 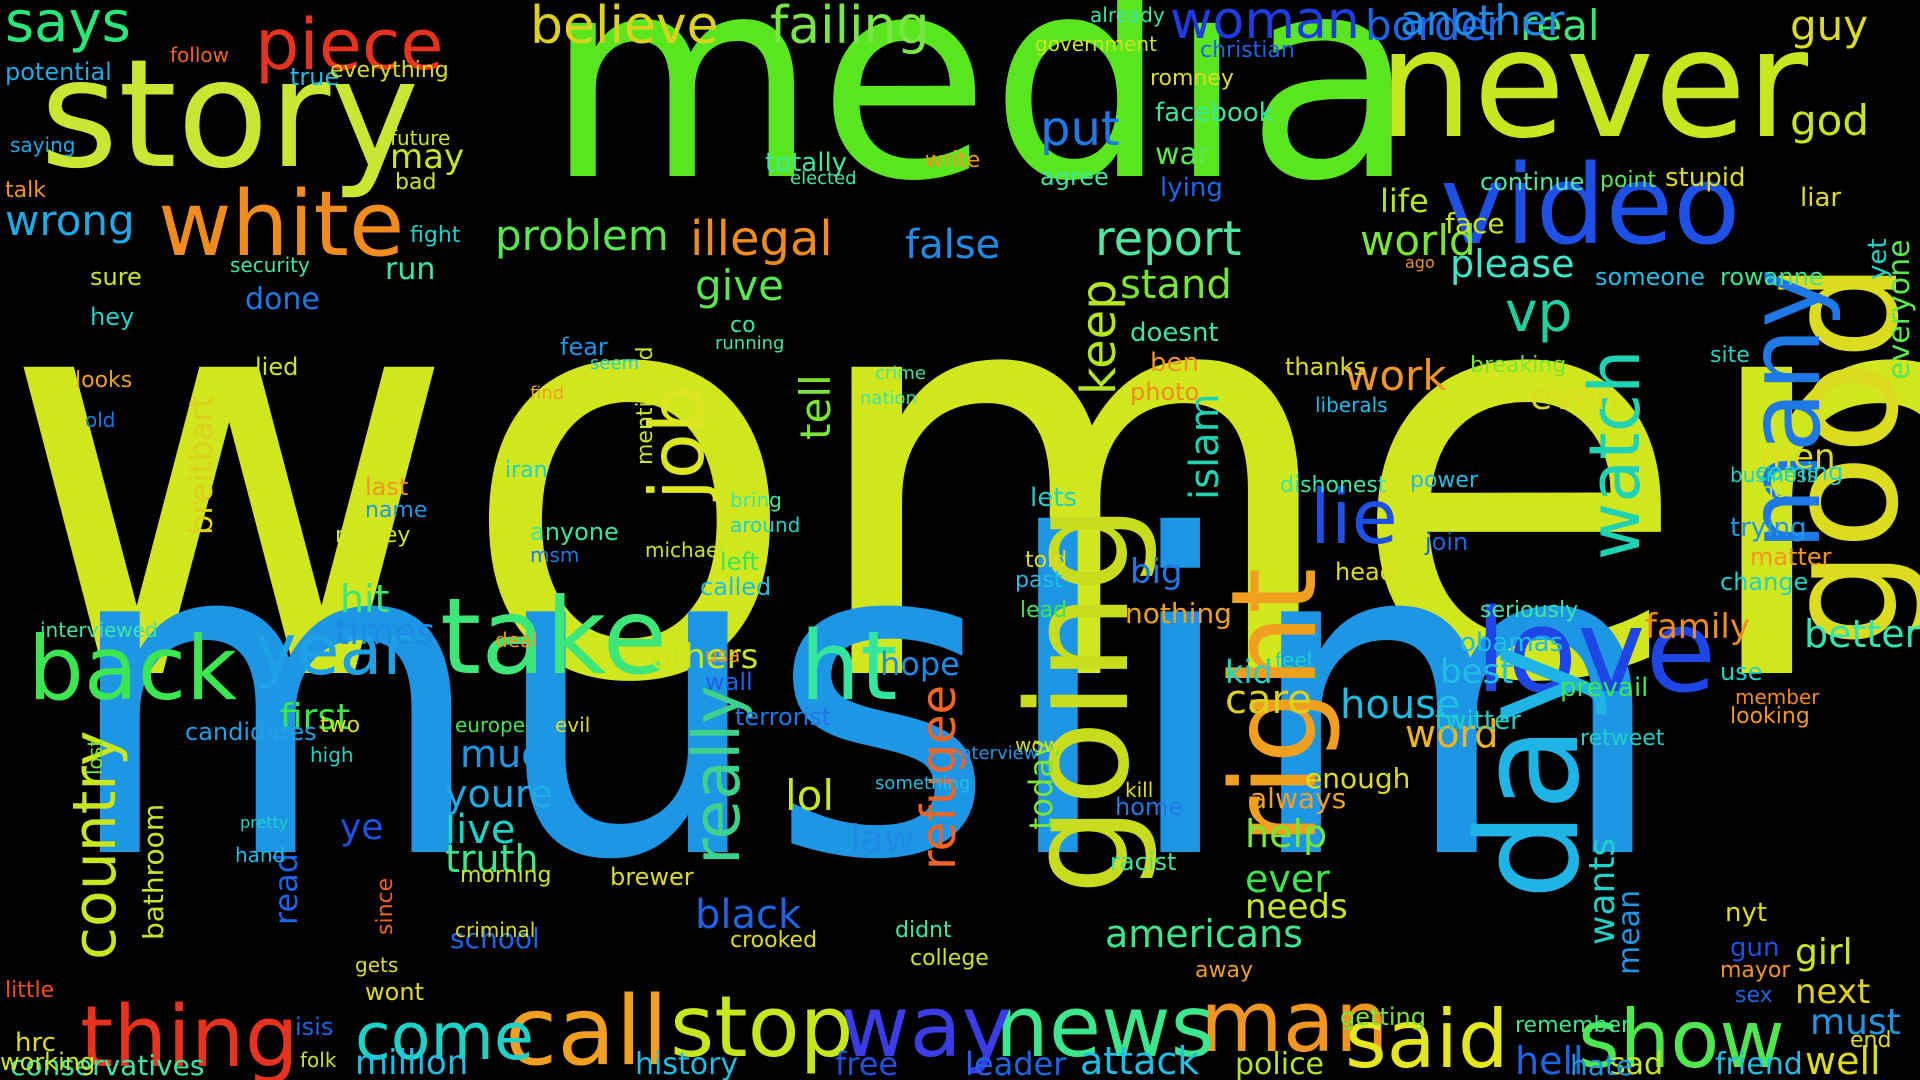 What do you see at coordinates (332, 755) in the screenshot?
I see `word-high: high` at bounding box center [332, 755].